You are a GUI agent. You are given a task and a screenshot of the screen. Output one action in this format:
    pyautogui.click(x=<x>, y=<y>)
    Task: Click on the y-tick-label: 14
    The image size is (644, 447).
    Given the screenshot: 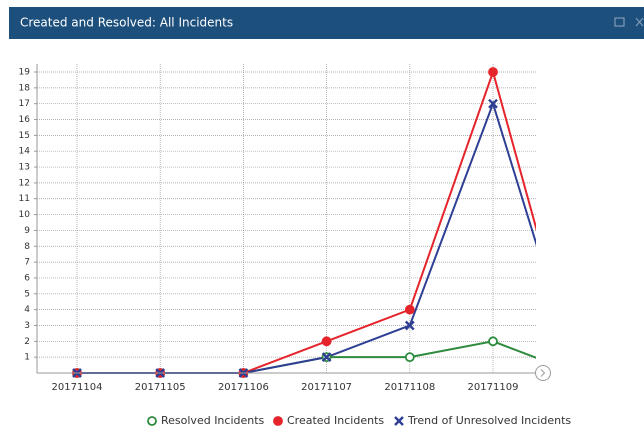 What is the action you would take?
    pyautogui.click(x=25, y=152)
    